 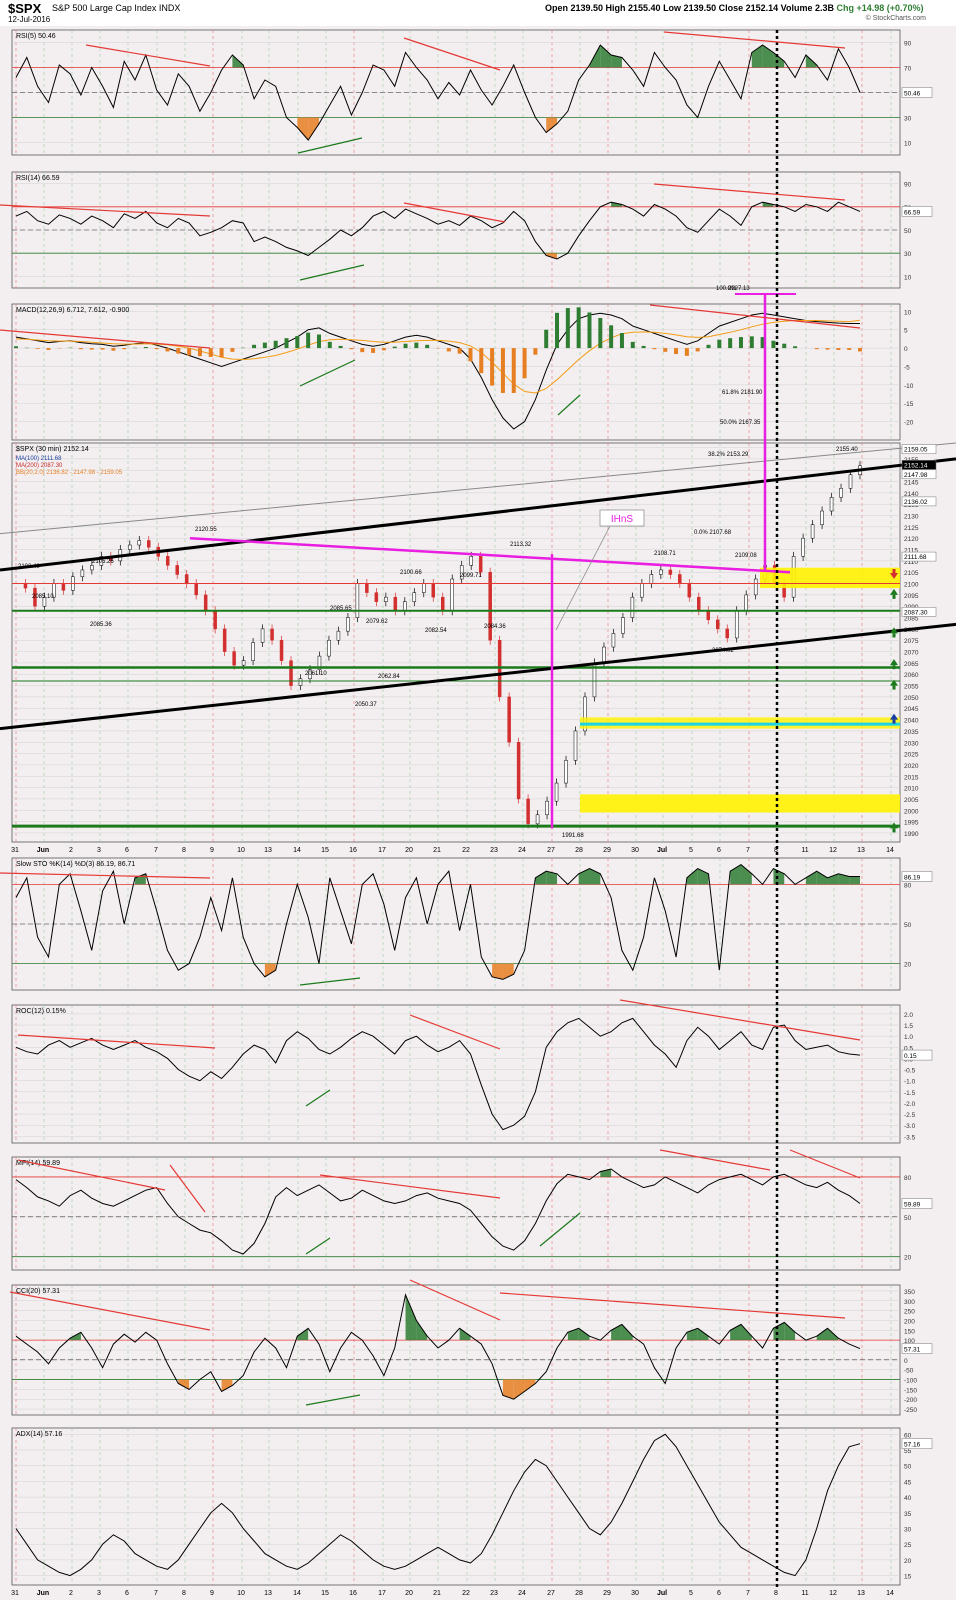 I want to click on x-tick-label: 29, so click(x=607, y=1593).